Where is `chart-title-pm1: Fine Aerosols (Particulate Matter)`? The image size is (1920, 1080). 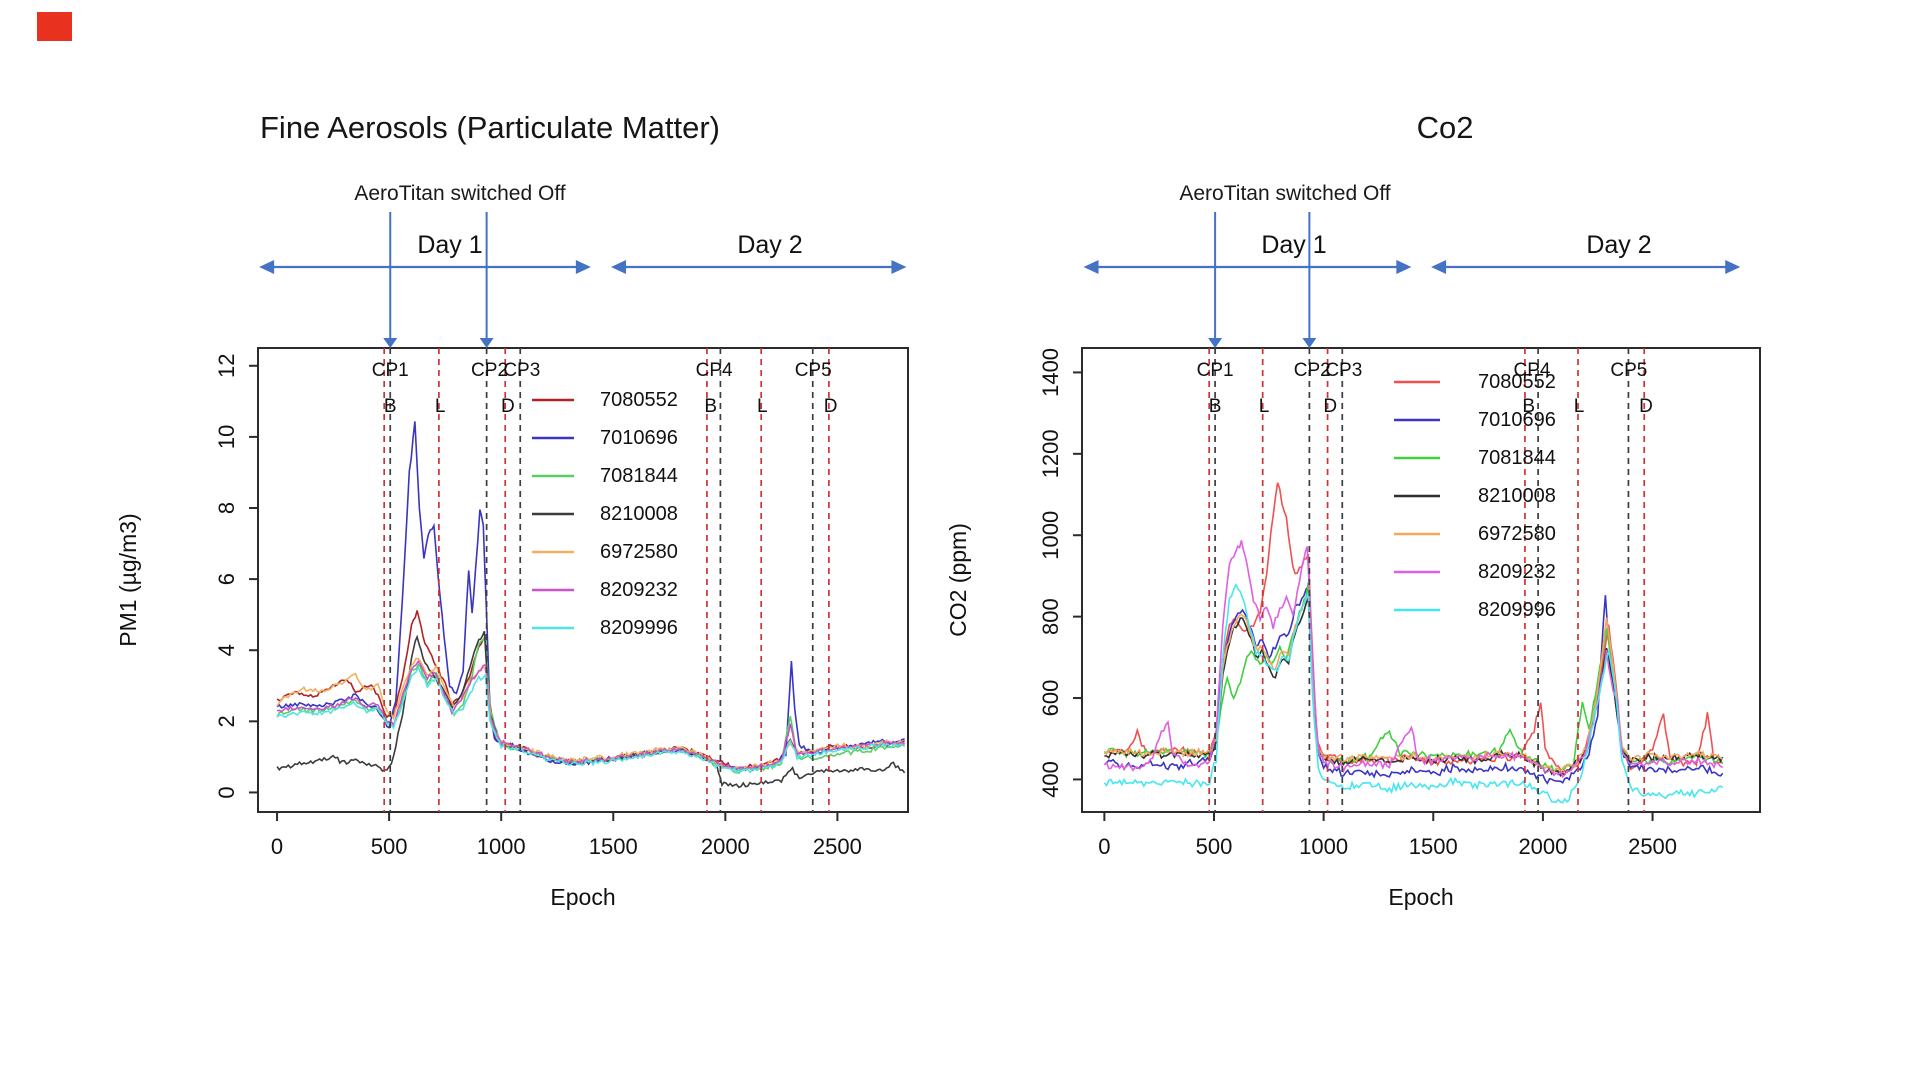
chart-title-pm1: Fine Aerosols (Particulate Matter) is located at coordinates (490, 127).